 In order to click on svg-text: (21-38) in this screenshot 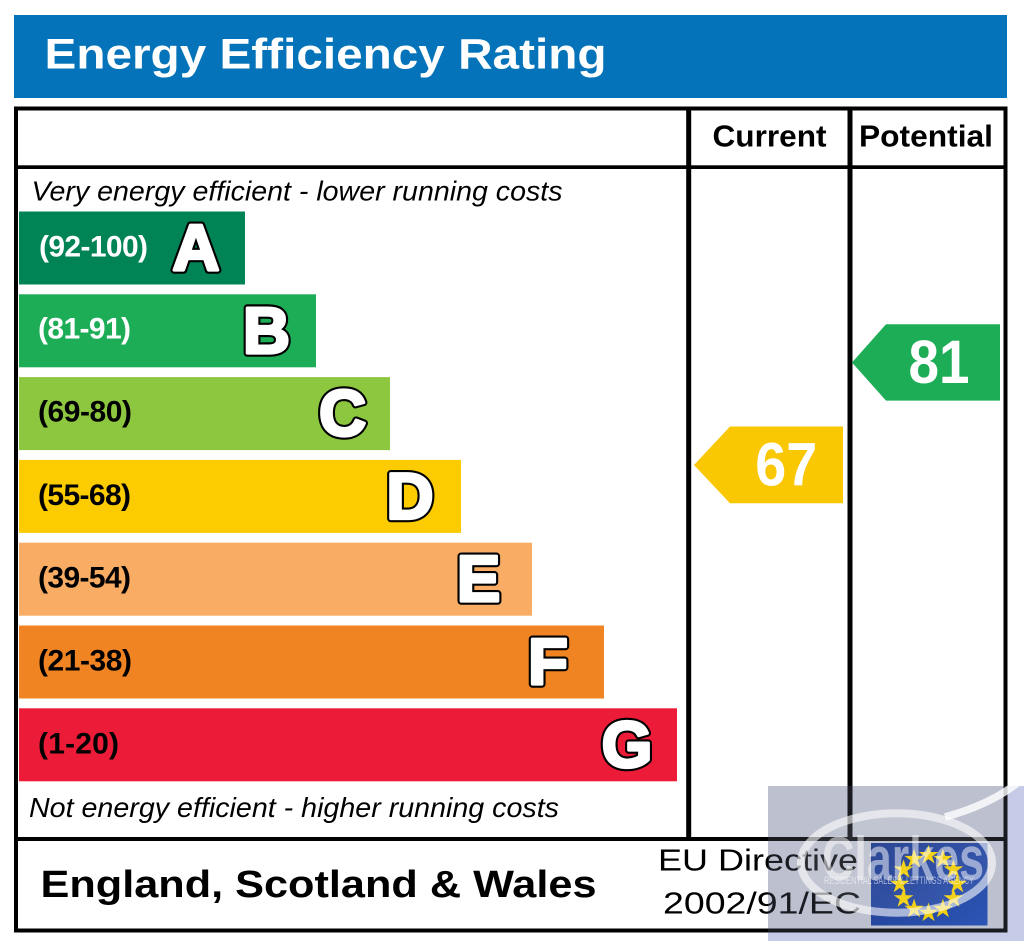, I will do `click(85, 661)`.